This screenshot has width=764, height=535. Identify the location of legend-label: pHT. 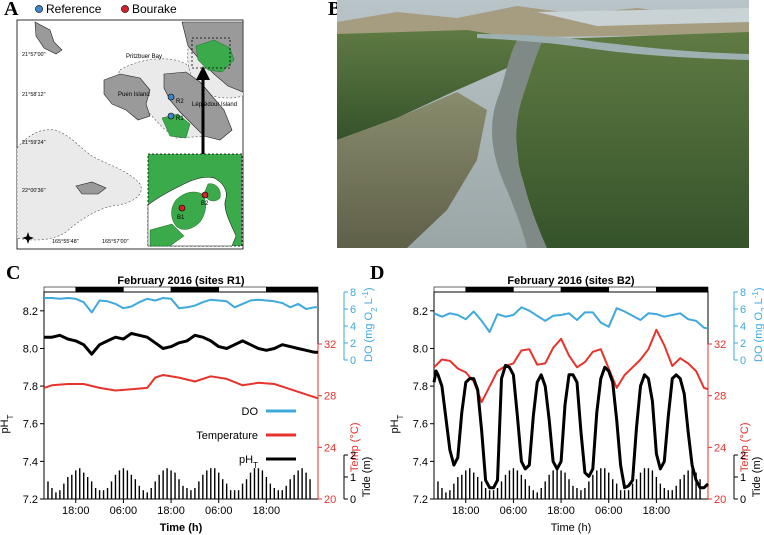
(248, 462).